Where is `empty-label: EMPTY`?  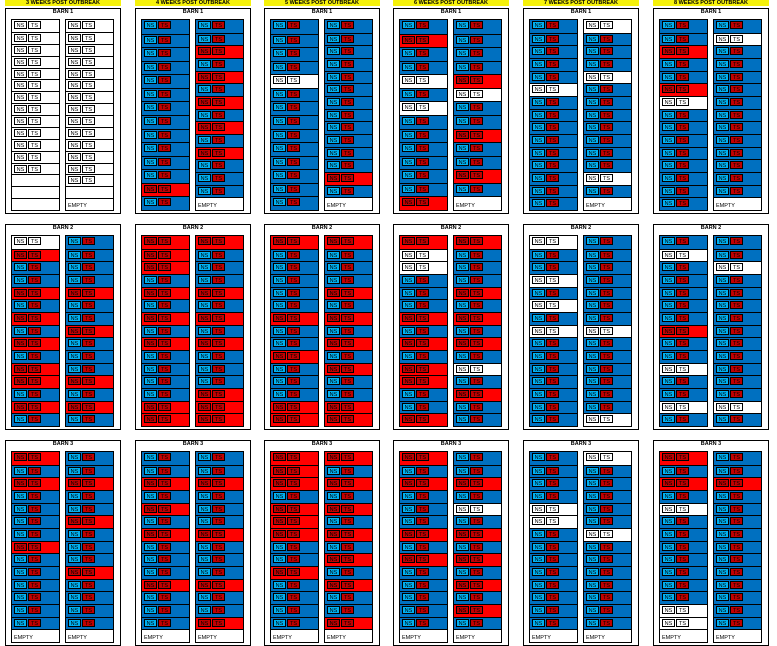
empty-label: EMPTY is located at coordinates (465, 637).